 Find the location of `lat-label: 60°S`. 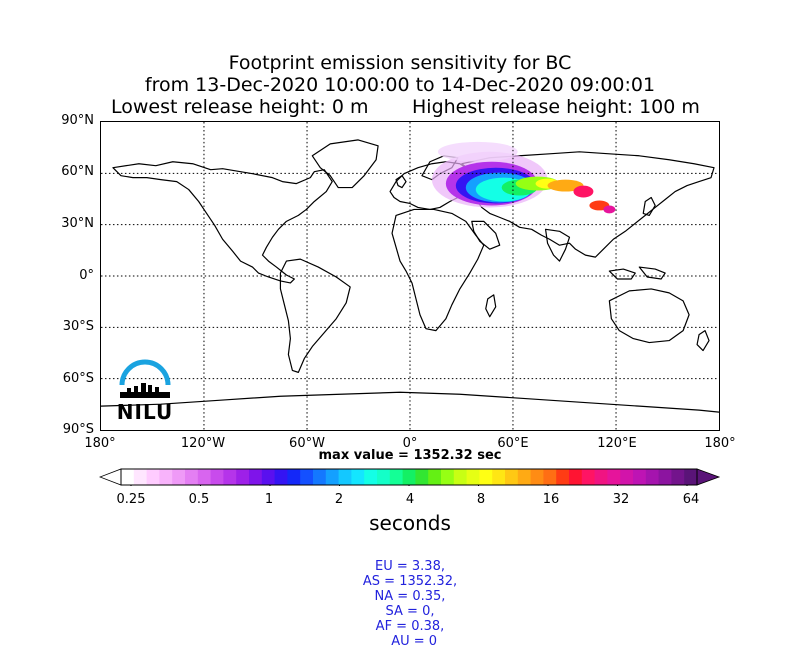

lat-label: 60°S is located at coordinates (78, 378).